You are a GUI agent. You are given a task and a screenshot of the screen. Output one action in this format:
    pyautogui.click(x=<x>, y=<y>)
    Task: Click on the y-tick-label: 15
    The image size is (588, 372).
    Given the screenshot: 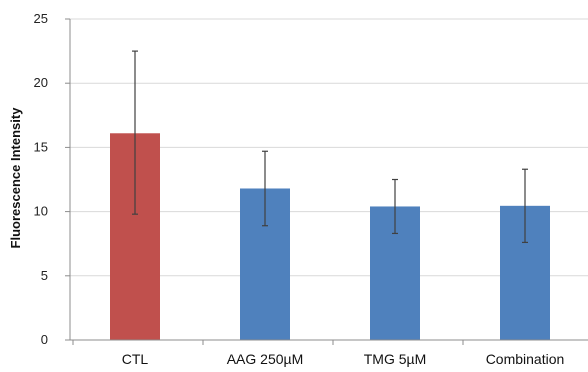 What is the action you would take?
    pyautogui.click(x=41, y=146)
    